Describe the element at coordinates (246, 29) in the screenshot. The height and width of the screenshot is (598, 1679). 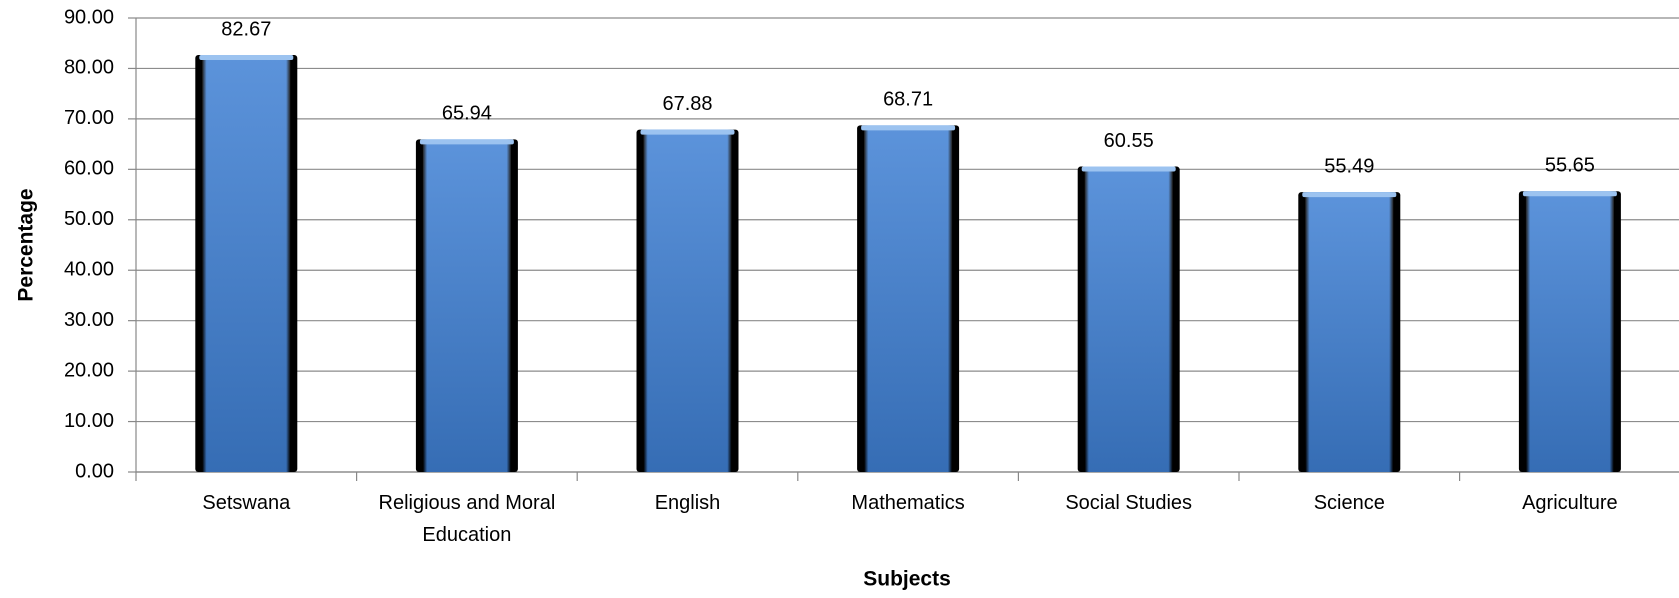
I see `value-label: 82.67` at that location.